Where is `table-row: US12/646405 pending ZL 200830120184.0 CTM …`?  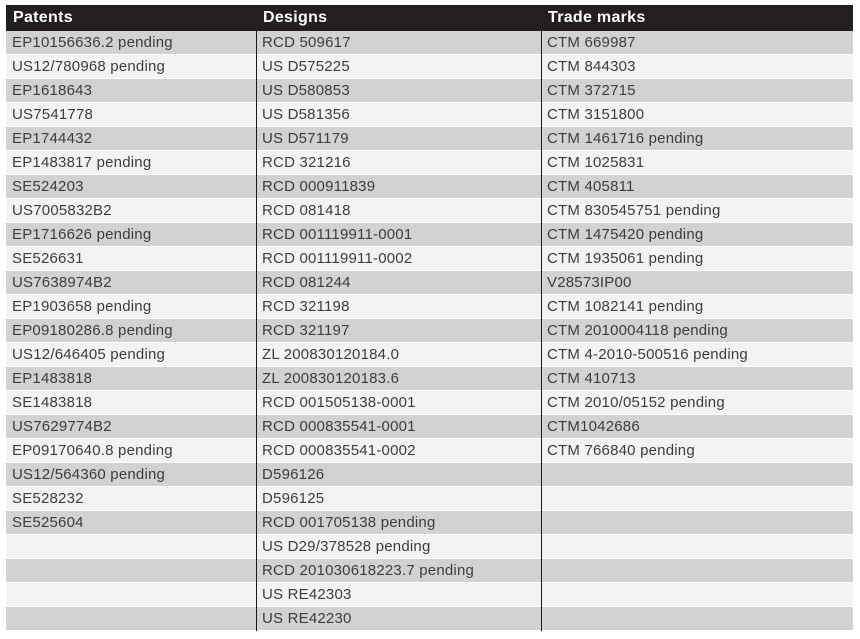
table-row: US12/646405 pending ZL 200830120184.0 CTM … is located at coordinates (429, 355).